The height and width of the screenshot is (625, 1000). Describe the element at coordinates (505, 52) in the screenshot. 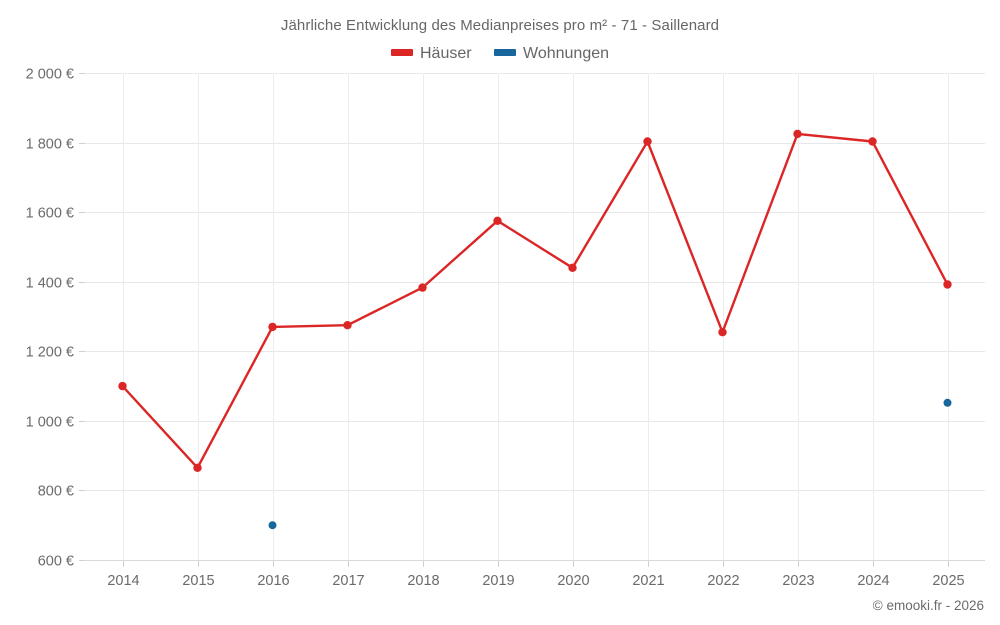

I see `legend-swatch-wohnungen` at that location.